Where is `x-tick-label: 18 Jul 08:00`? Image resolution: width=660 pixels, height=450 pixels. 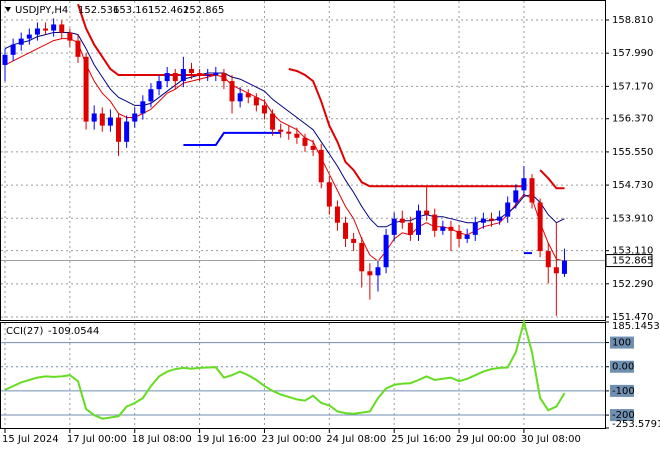 x-tick-label: 18 Jul 08:00 is located at coordinates (162, 439).